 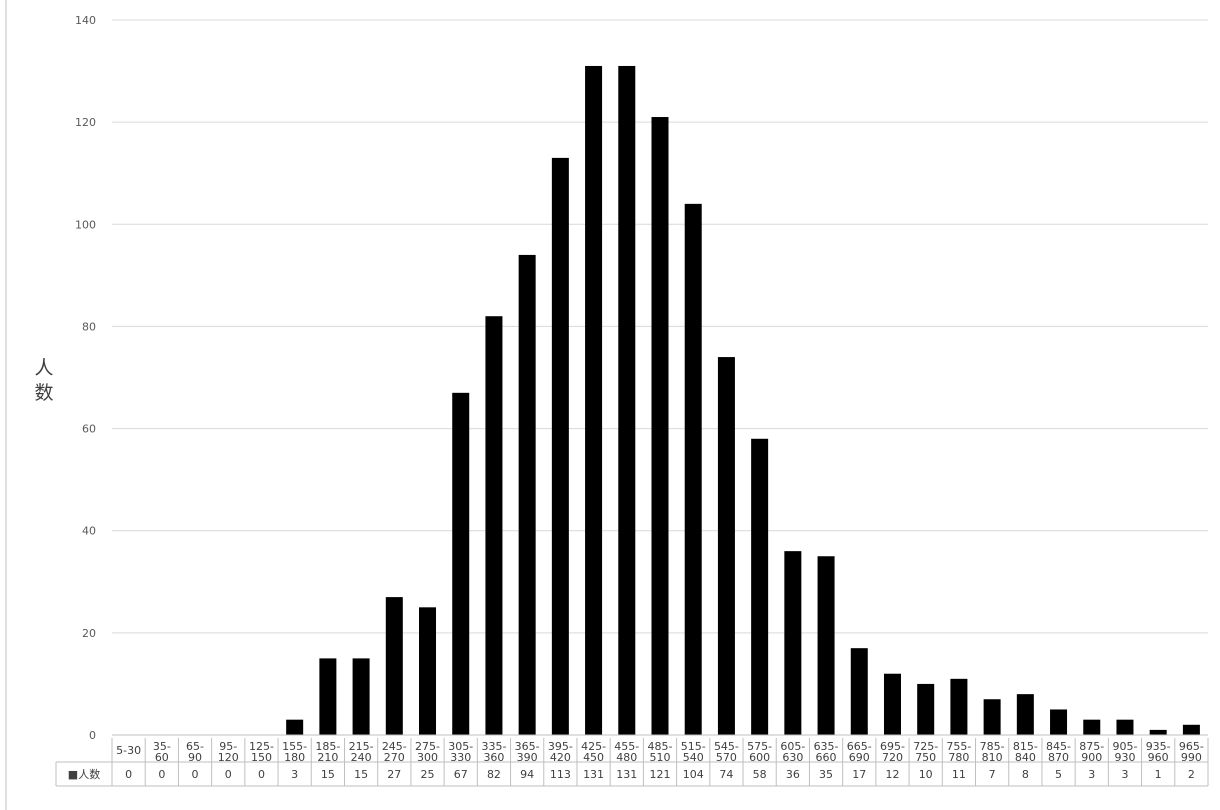 I want to click on y-axis-label-char-1: 人, so click(x=43, y=368).